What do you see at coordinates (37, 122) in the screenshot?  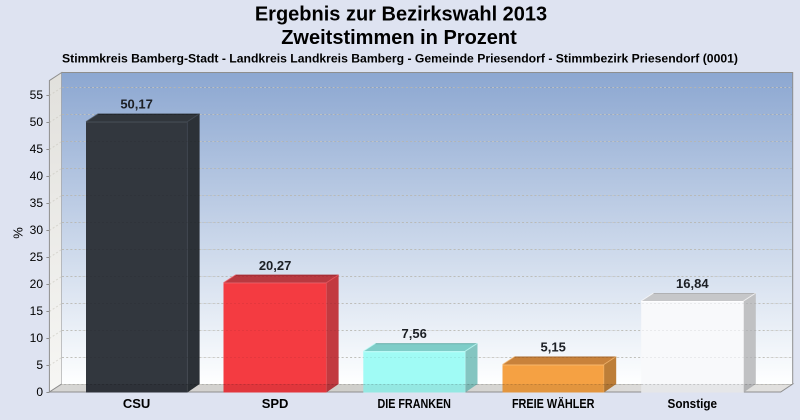 I see `svg-text: 50` at bounding box center [37, 122].